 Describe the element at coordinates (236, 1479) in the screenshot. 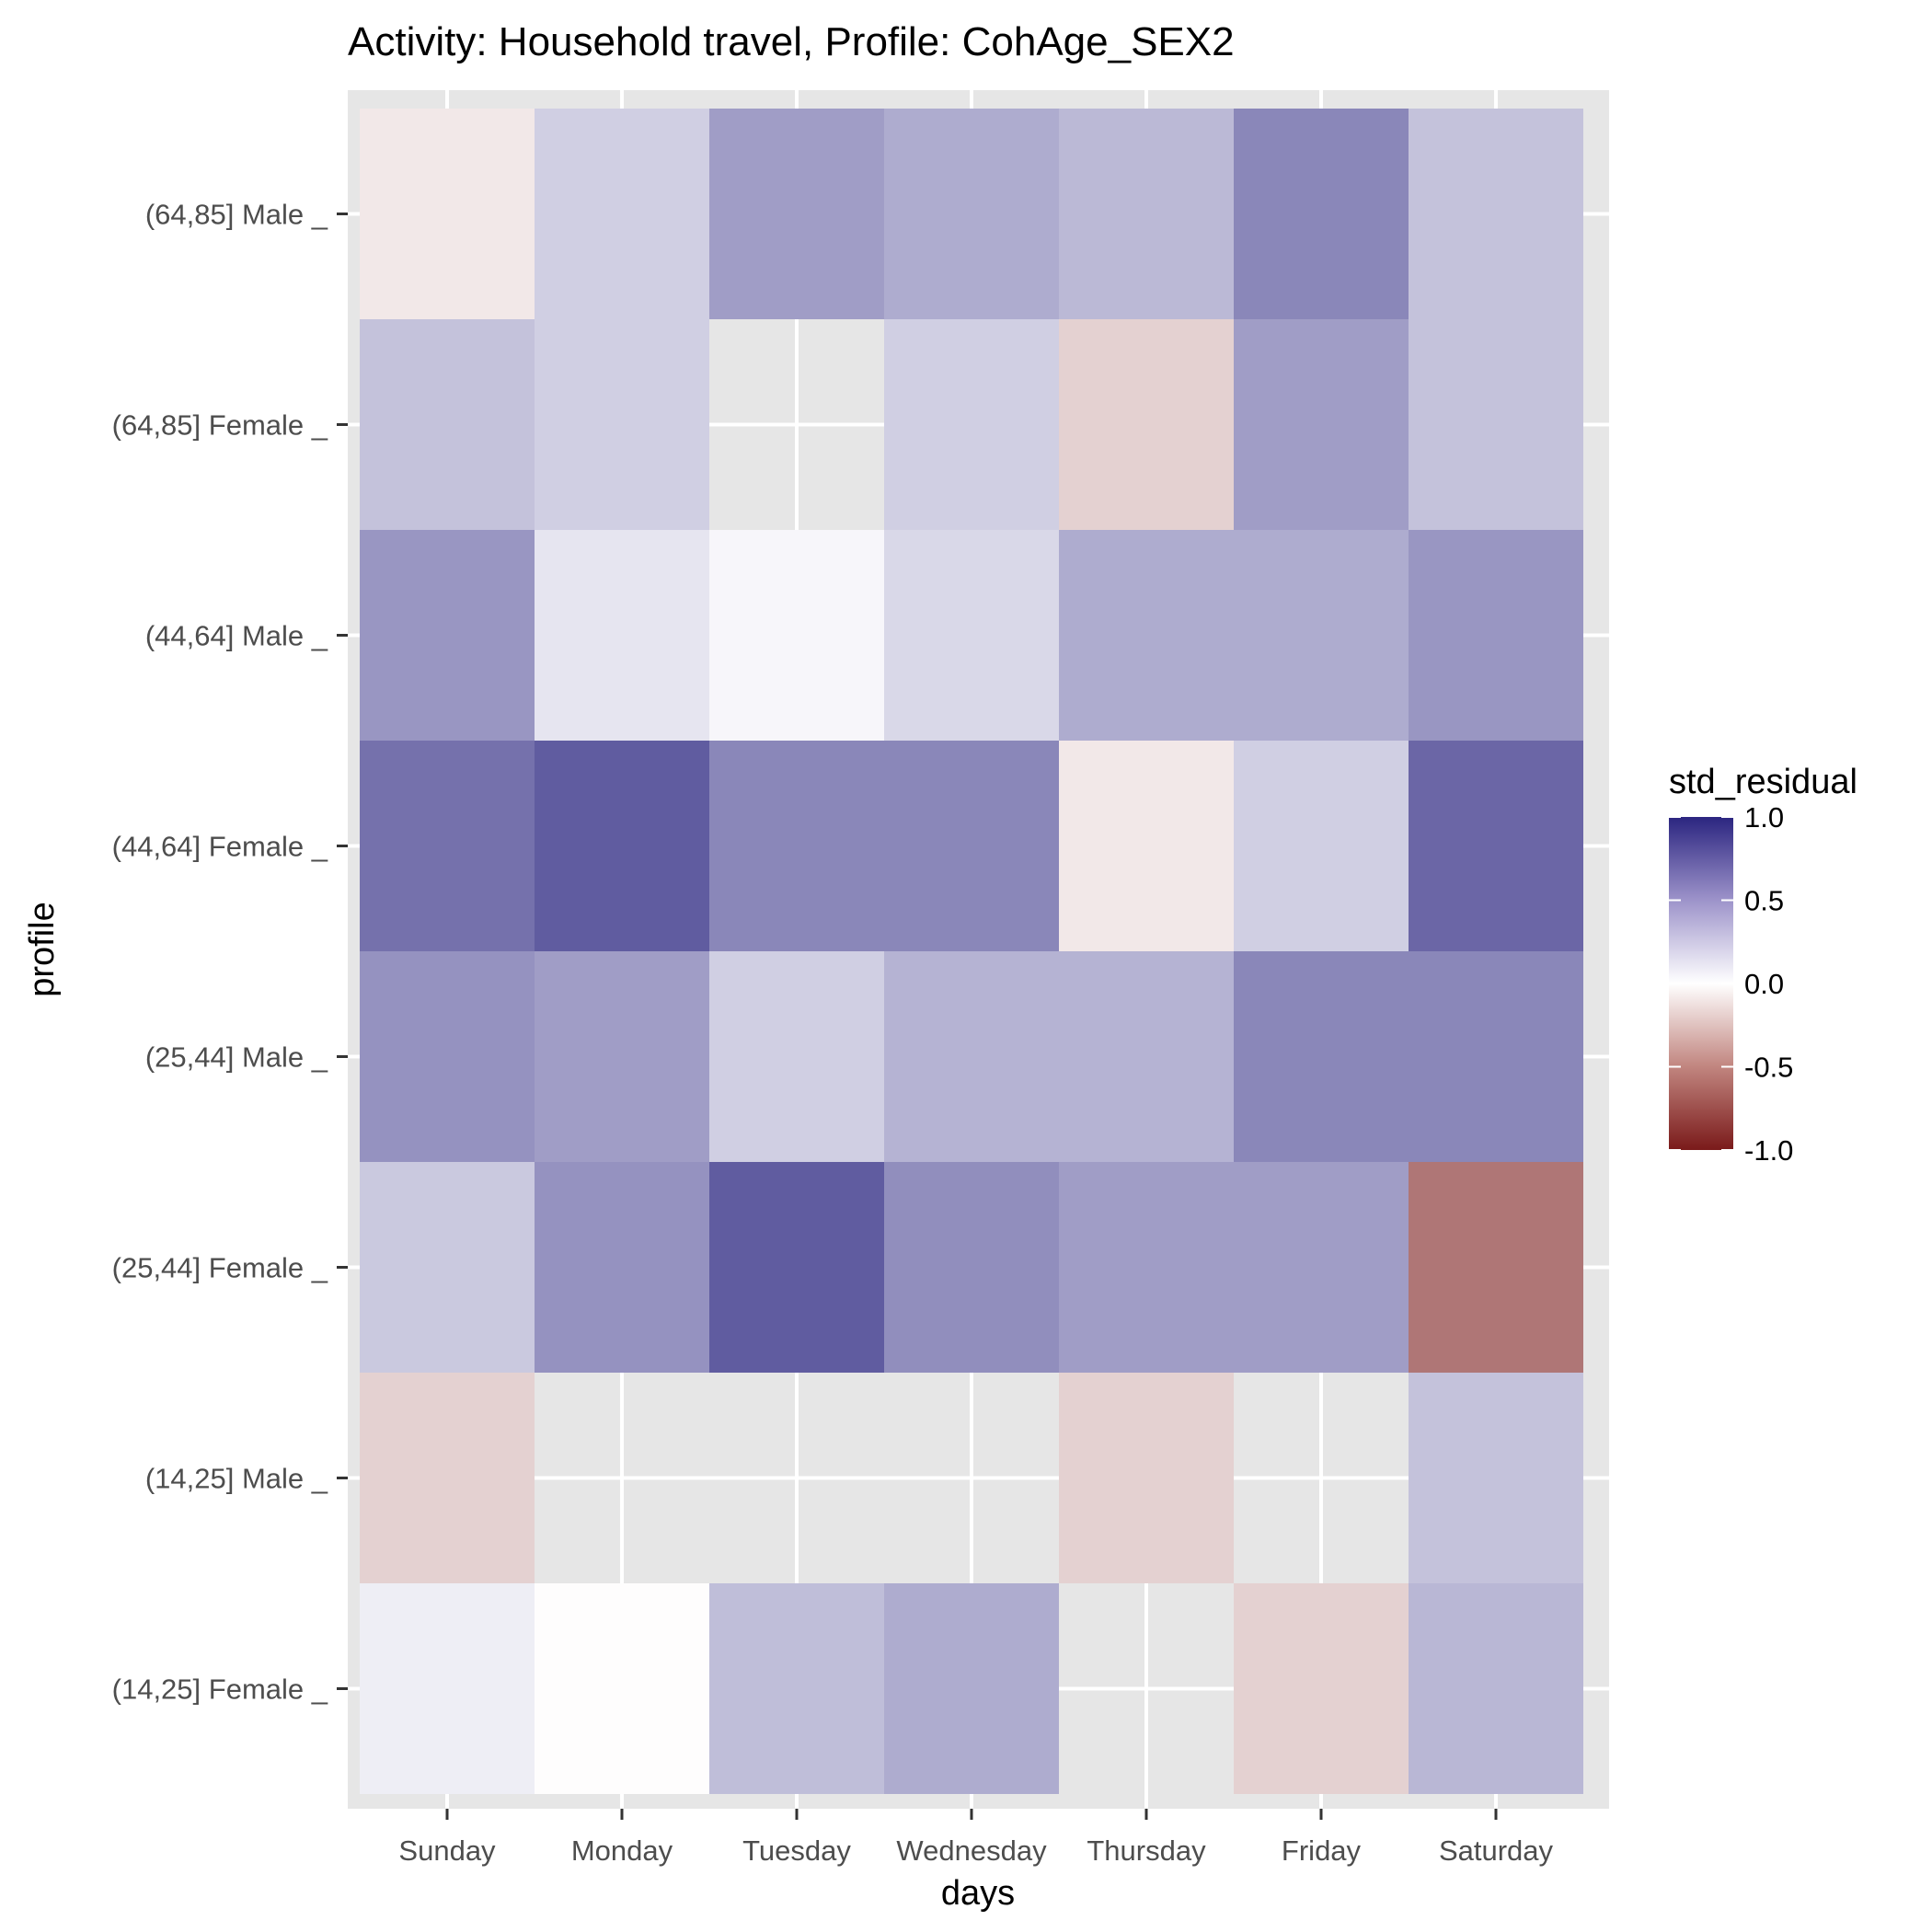

I see `y-tick-label: (14,25] Male _` at that location.